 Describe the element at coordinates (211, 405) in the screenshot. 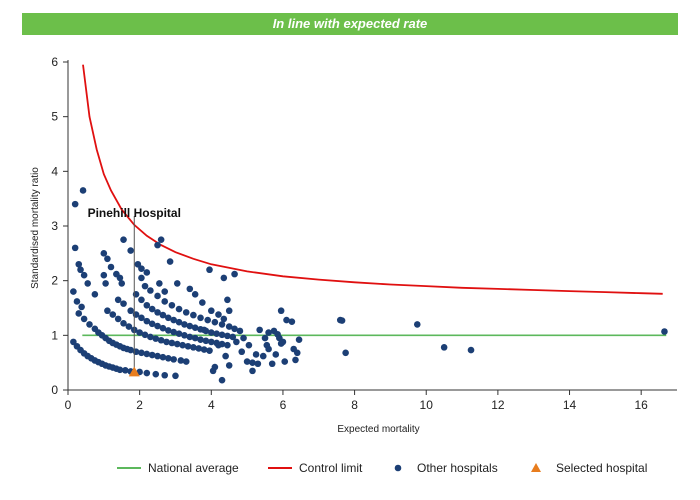

I see `x-tick-label: 4` at that location.